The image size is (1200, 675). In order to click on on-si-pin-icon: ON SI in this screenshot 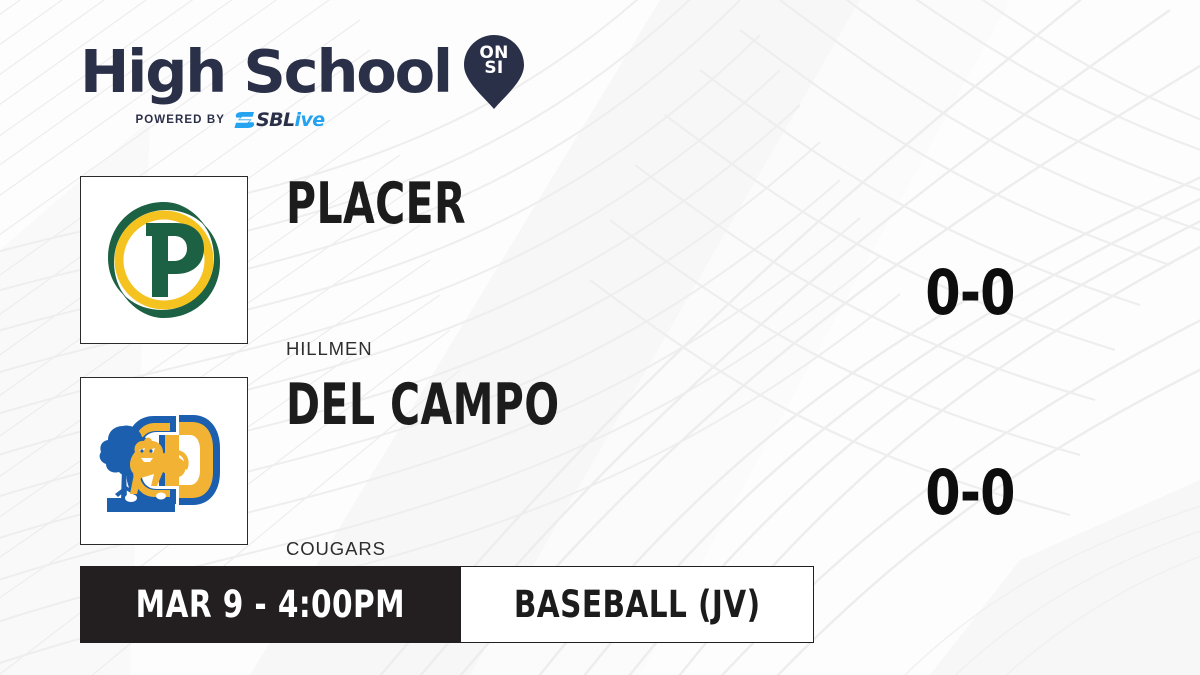, I will do `click(494, 72)`.